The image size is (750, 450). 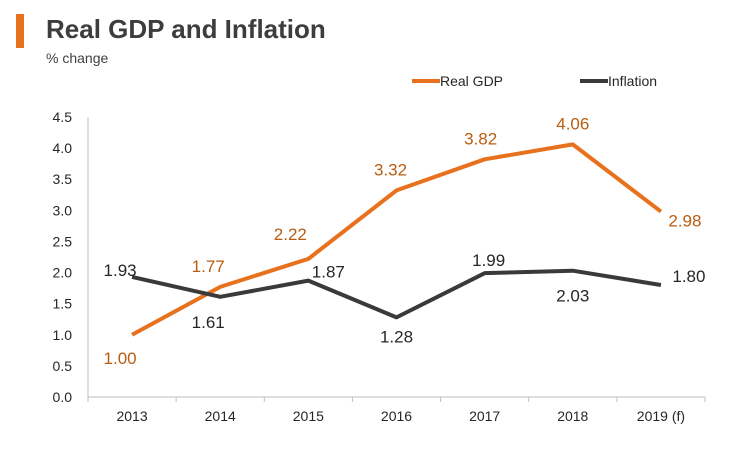 I want to click on inflation-data-label: 1.28, so click(x=396, y=336).